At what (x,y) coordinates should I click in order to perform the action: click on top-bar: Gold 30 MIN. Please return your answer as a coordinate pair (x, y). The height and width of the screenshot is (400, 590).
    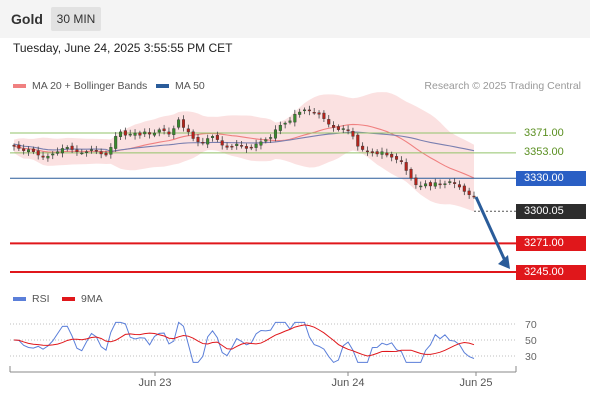
    Looking at the image, I should click on (295, 19).